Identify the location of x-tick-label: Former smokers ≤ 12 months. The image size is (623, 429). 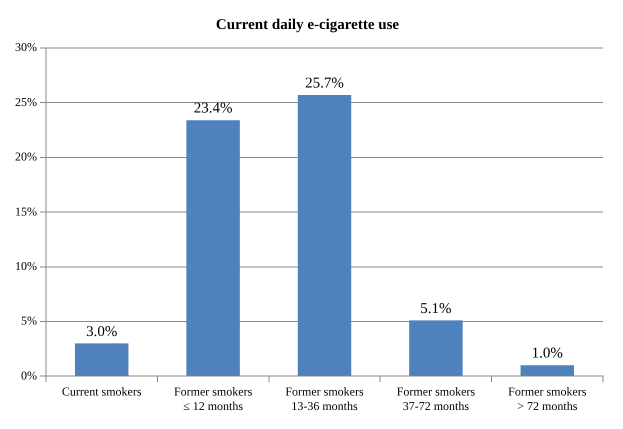
(213, 398).